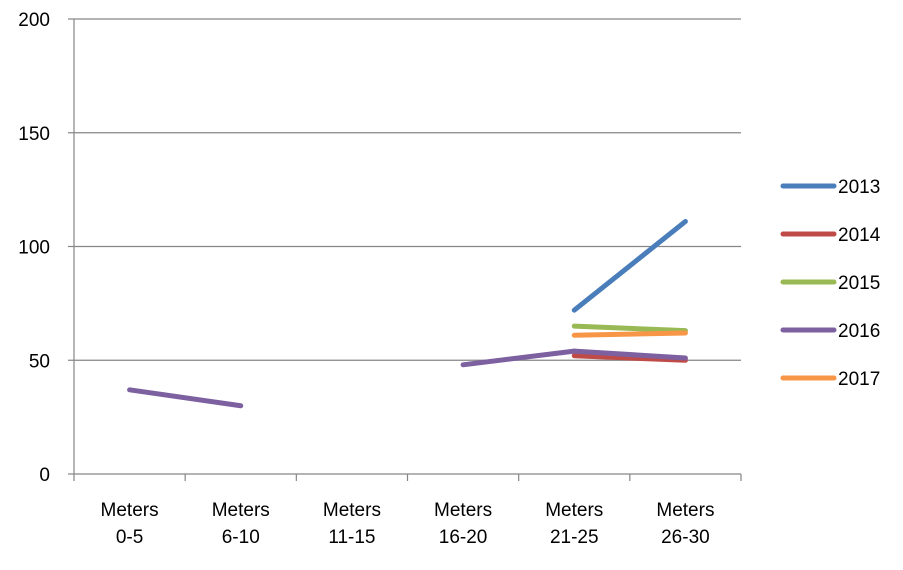  Describe the element at coordinates (34, 20) in the screenshot. I see `y-tick-label: 200` at that location.